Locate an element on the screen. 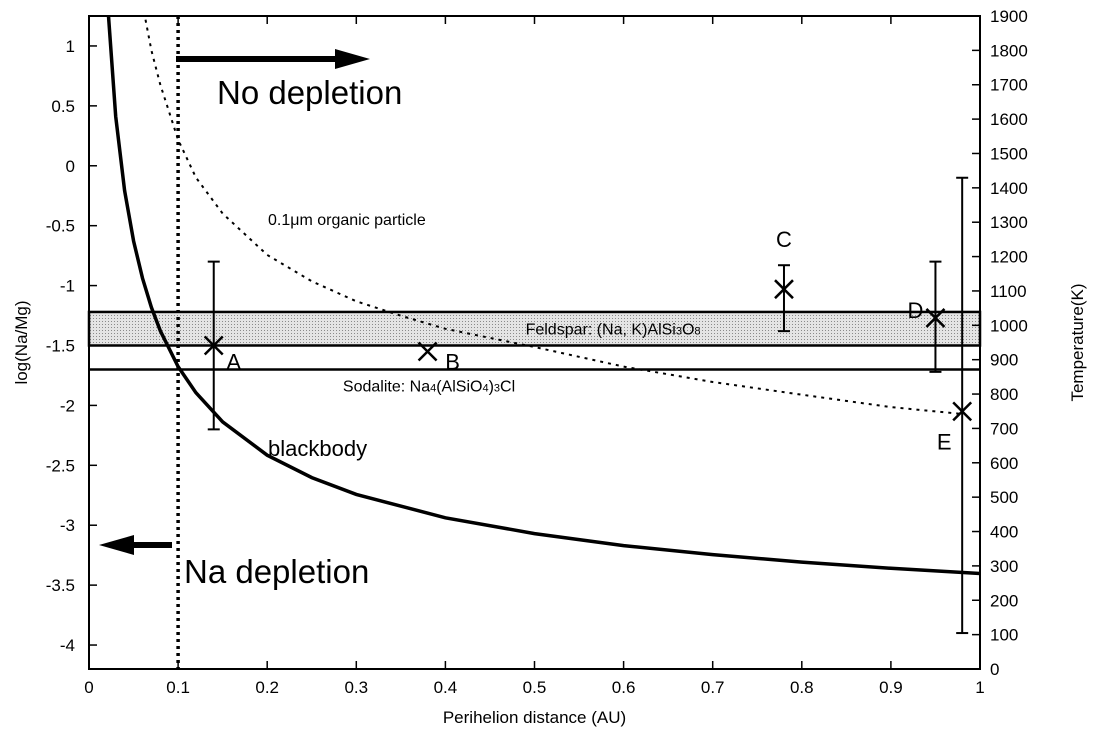 This screenshot has height=731, width=1093. y-tick-label-8: -3 is located at coordinates (67, 525).